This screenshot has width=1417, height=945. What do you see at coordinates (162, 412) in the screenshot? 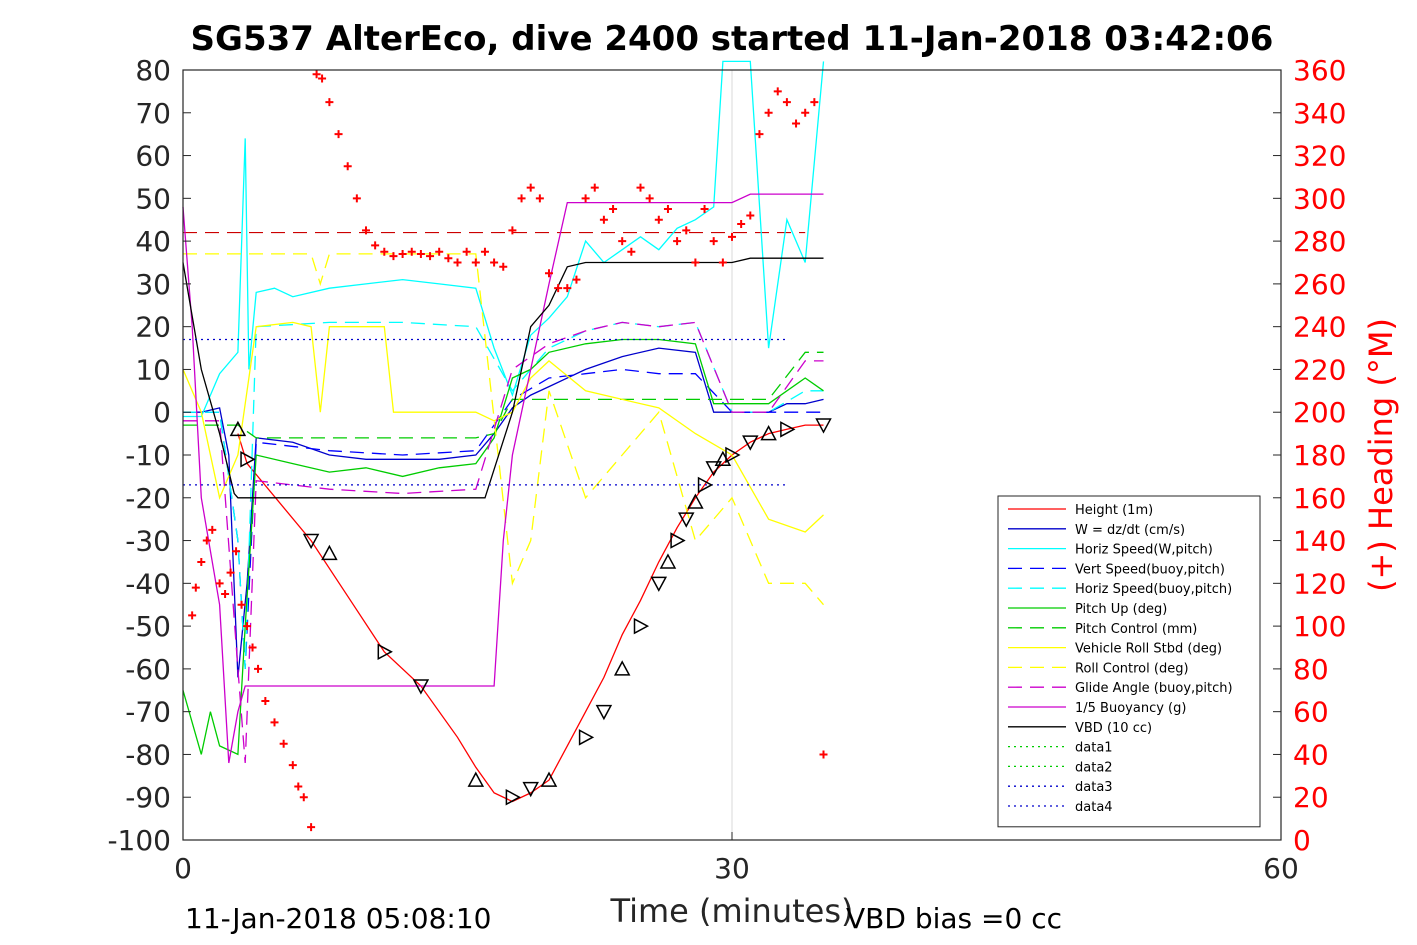
I see `y-tick-label: 0` at bounding box center [162, 412].